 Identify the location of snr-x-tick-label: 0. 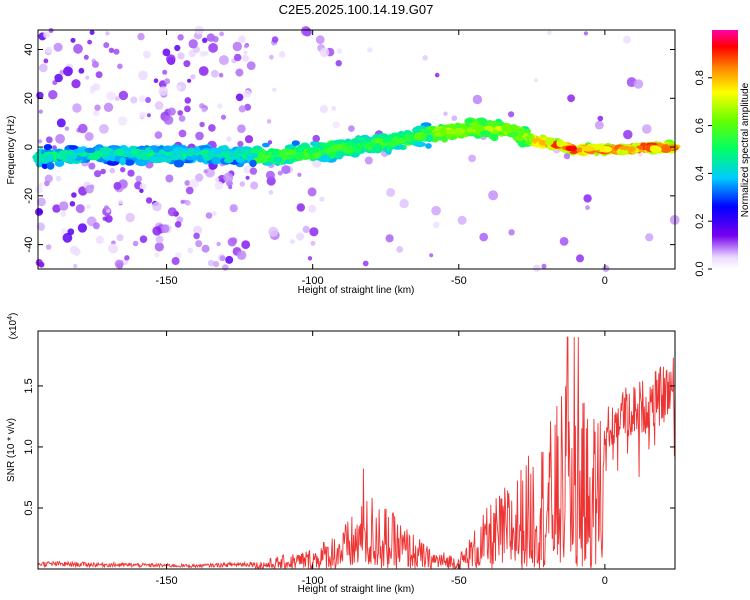
(605, 581).